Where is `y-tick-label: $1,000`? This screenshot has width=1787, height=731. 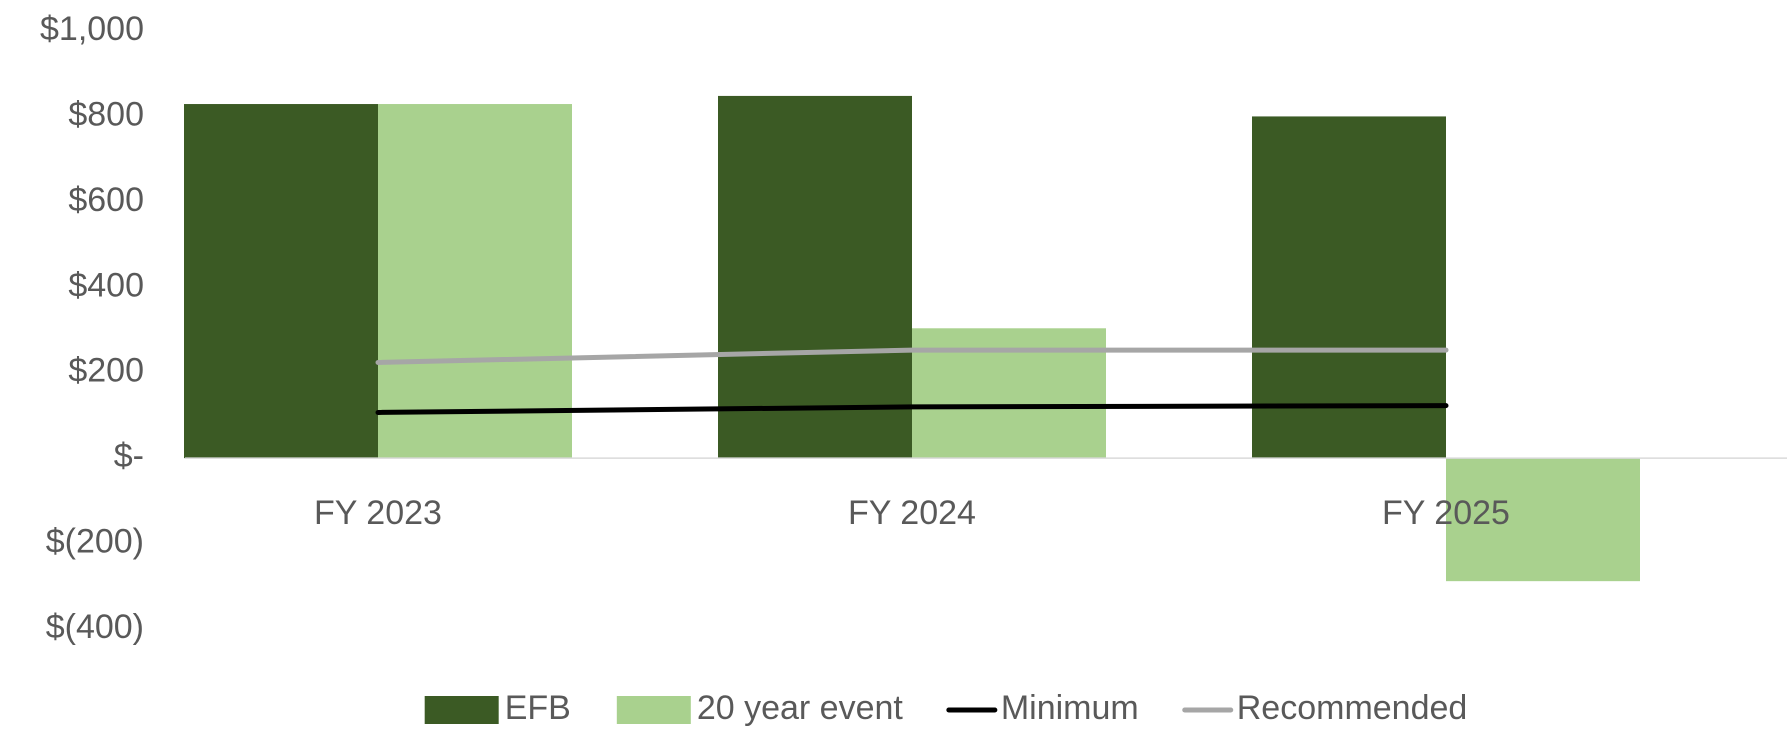 y-tick-label: $1,000 is located at coordinates (92, 29).